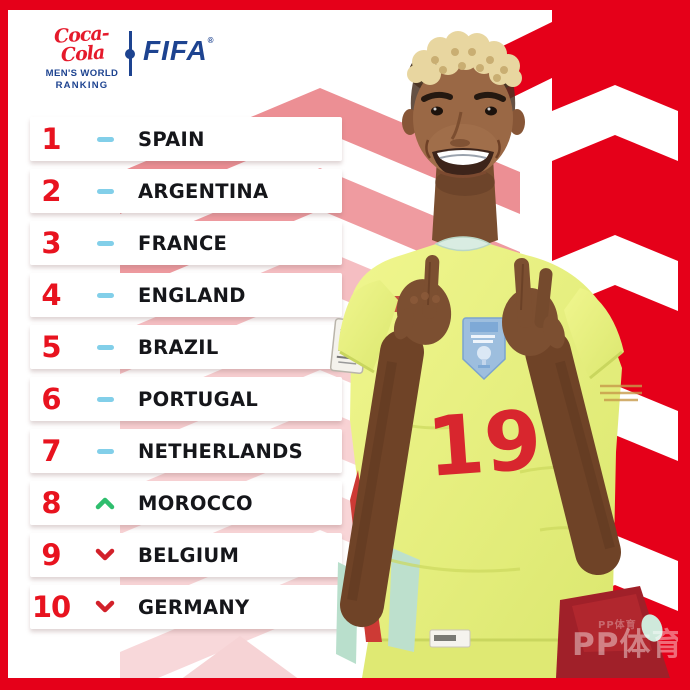 Image resolution: width=690 pixels, height=690 pixels. I want to click on country-name: MOROCCO, so click(195, 503).